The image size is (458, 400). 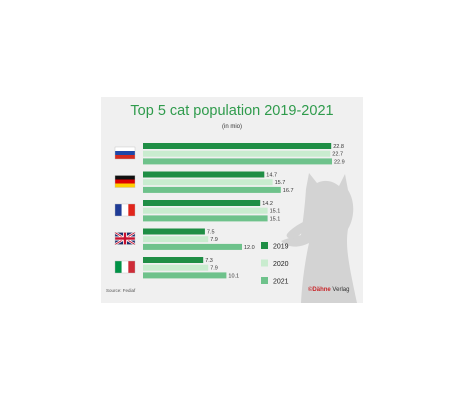 I want to click on data-label: 10.1, so click(x=233, y=276).